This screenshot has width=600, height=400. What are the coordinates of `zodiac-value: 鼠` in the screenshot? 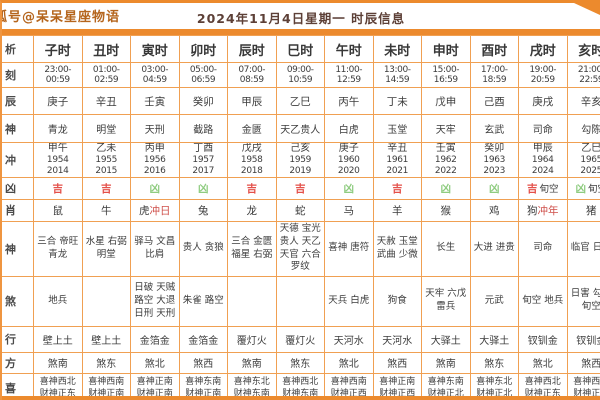 It's located at (58, 210).